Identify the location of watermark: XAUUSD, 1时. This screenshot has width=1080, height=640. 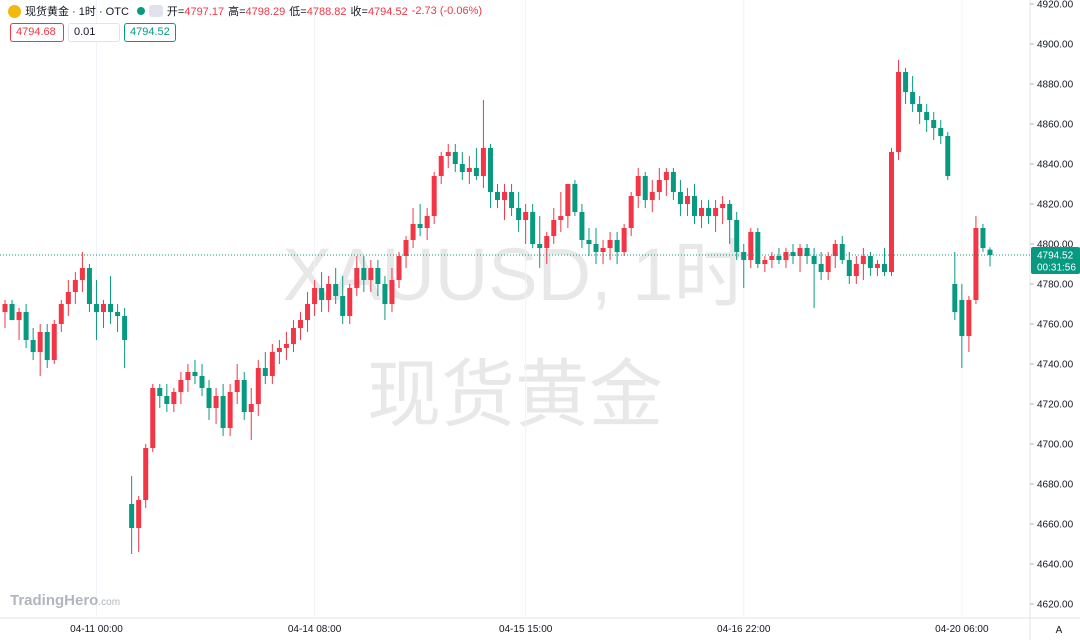
(515, 274).